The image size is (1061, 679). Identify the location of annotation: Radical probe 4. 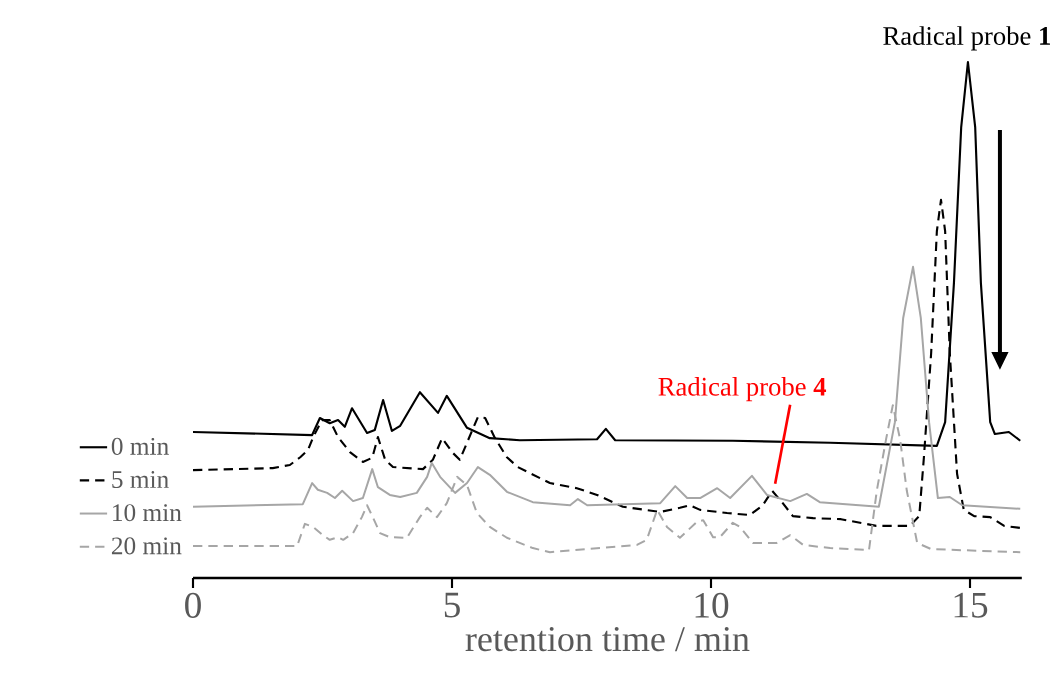
(742, 389).